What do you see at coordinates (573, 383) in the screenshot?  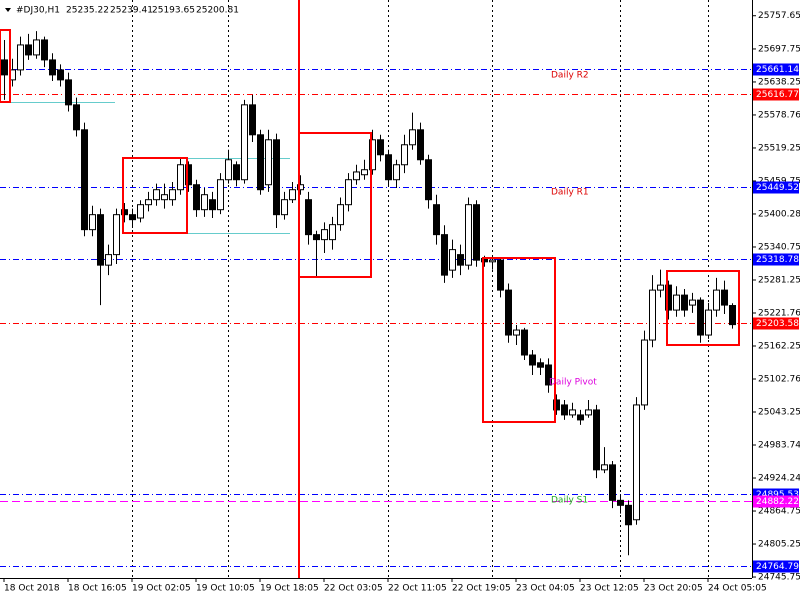 I see `annotation: Daily Pivot` at bounding box center [573, 383].